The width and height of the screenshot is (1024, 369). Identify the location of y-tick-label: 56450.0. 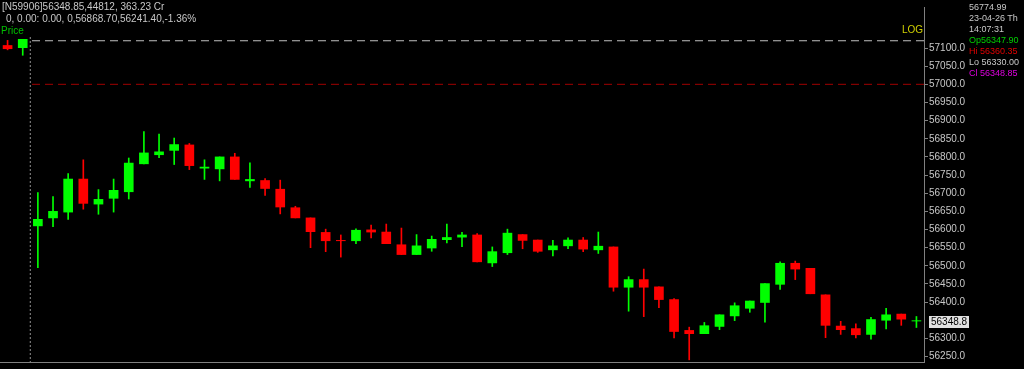
(947, 283).